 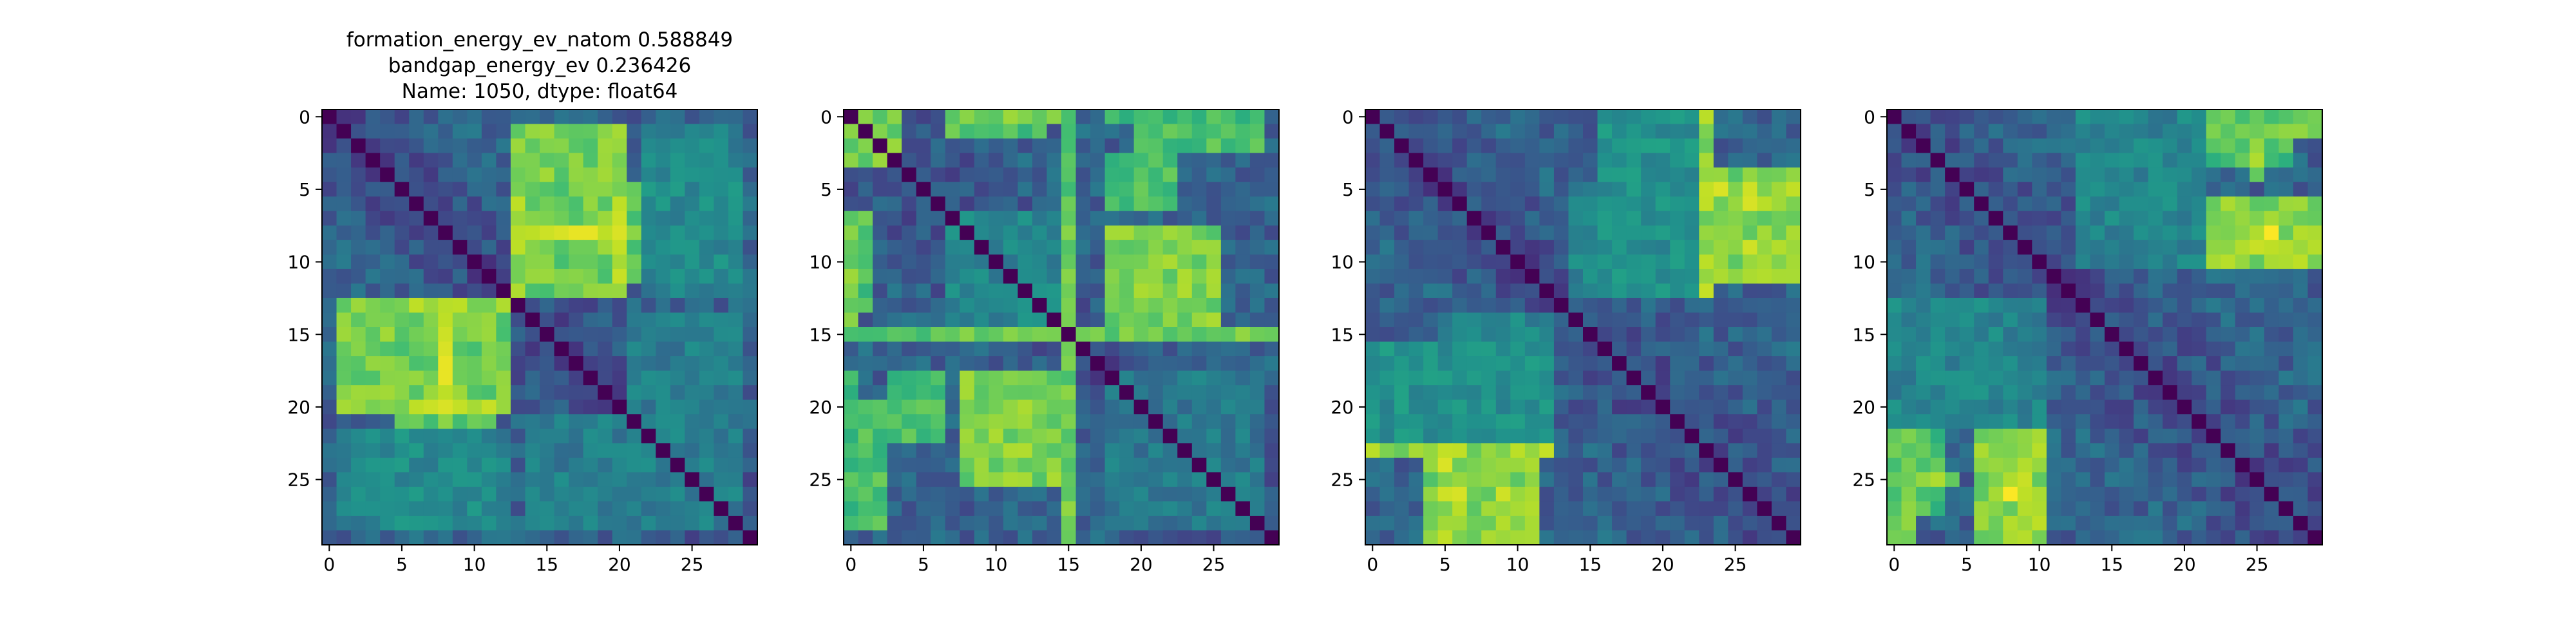 I want to click on chart-title-line: Name: 1050, dtype: float64, so click(x=540, y=92).